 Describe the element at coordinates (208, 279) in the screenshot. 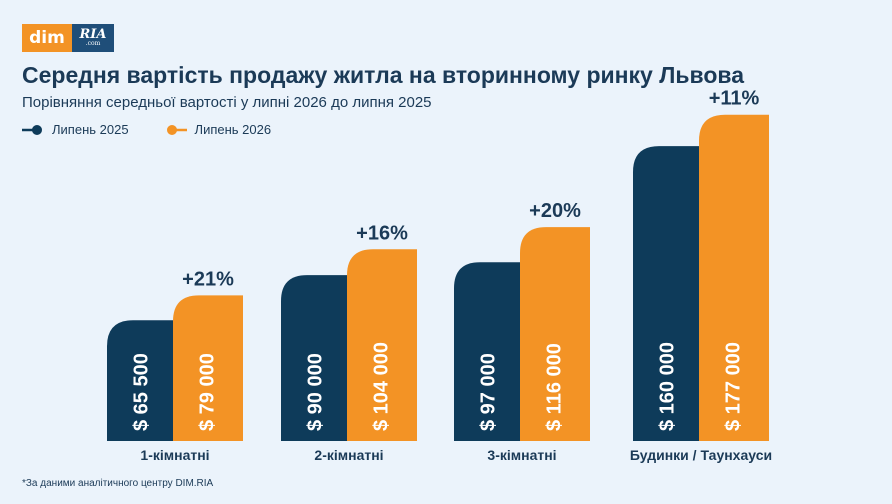

I see `change-label-0: +21%` at that location.